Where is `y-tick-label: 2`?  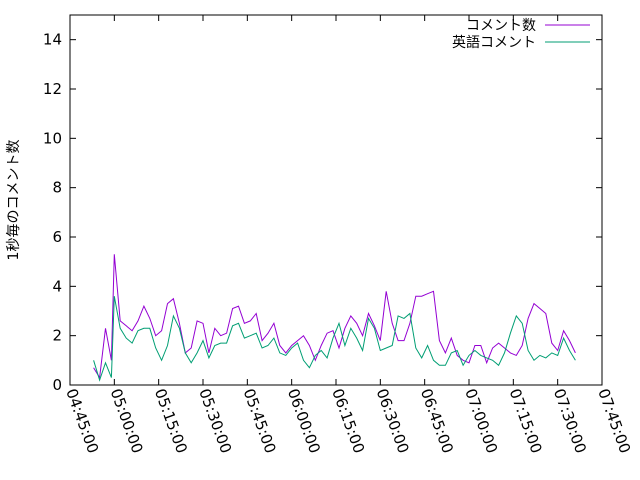
y-tick-label: 2 is located at coordinates (57, 336).